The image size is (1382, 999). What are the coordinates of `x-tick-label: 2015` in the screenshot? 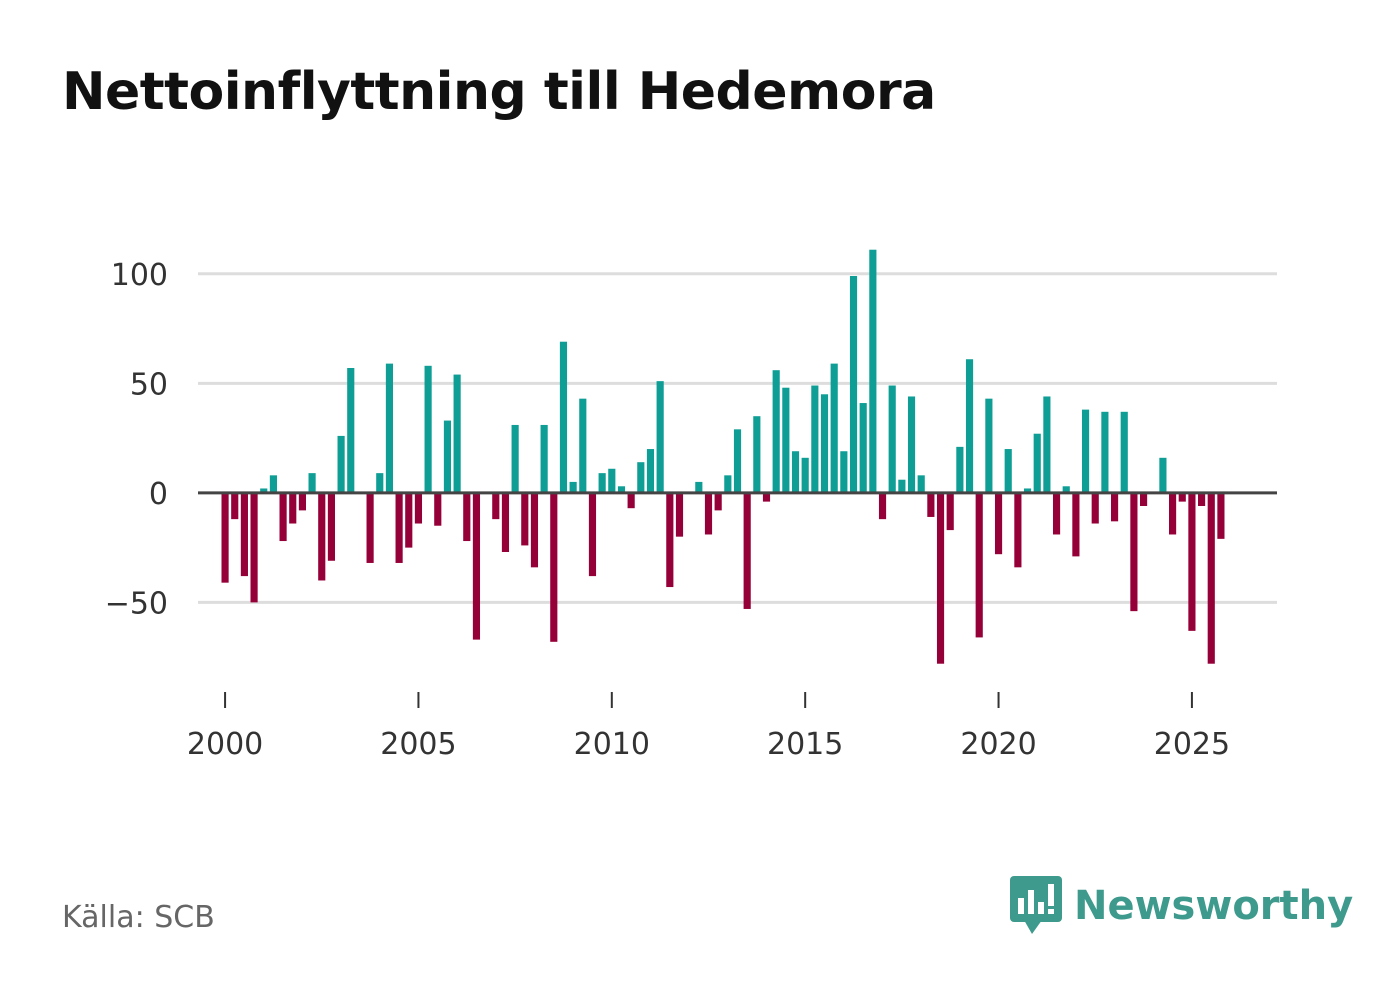 It's located at (805, 744).